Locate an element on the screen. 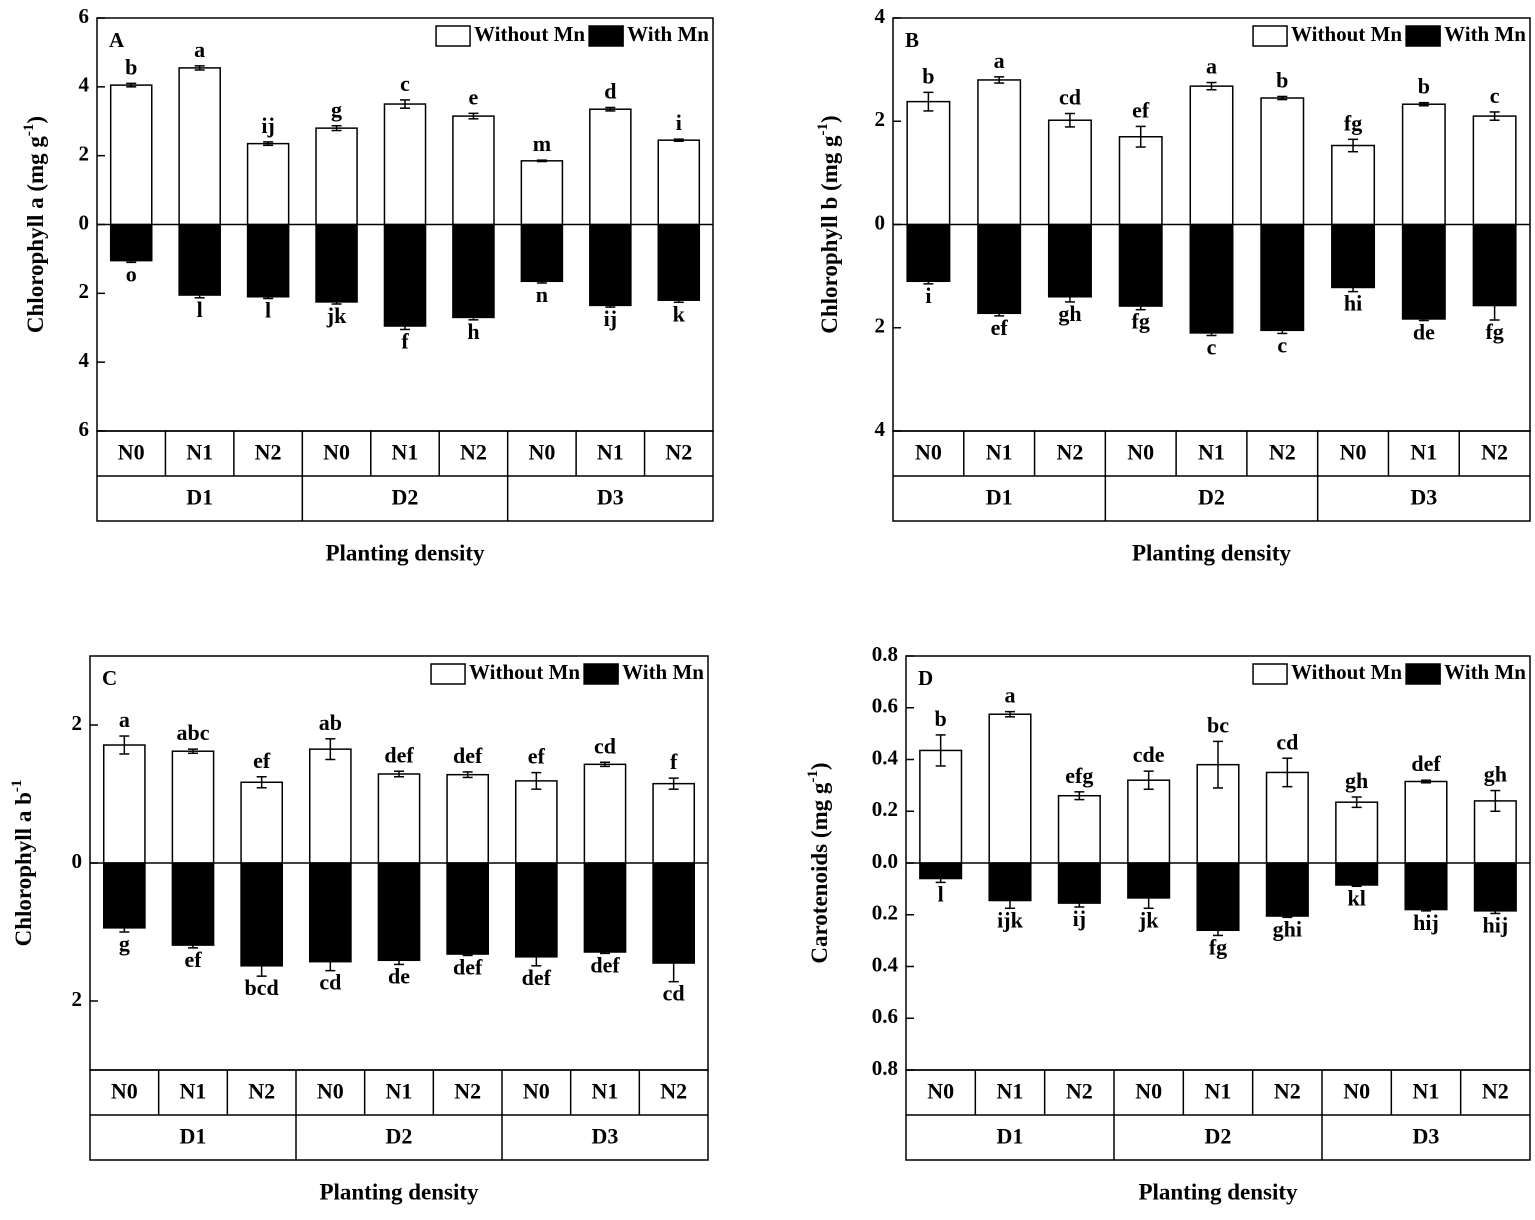 The width and height of the screenshot is (1535, 1220). significance-letter: kl is located at coordinates (1356, 897).